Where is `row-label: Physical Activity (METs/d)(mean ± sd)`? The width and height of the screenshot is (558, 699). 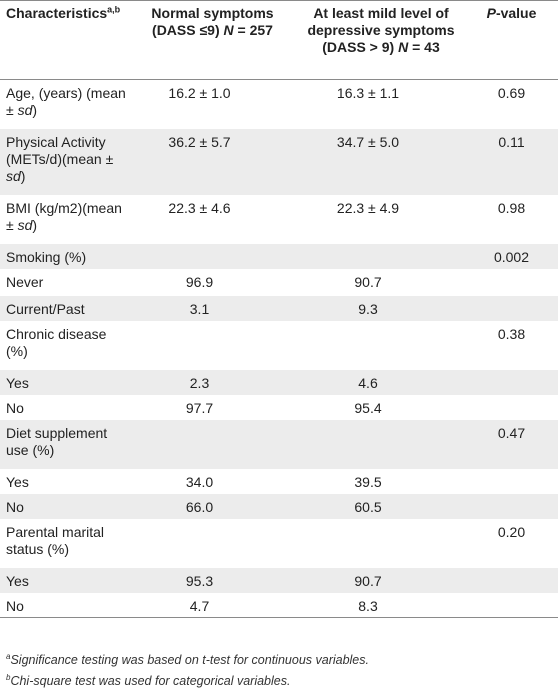
row-label: Physical Activity (METs/d)(mean ± sd) is located at coordinates (64, 161).